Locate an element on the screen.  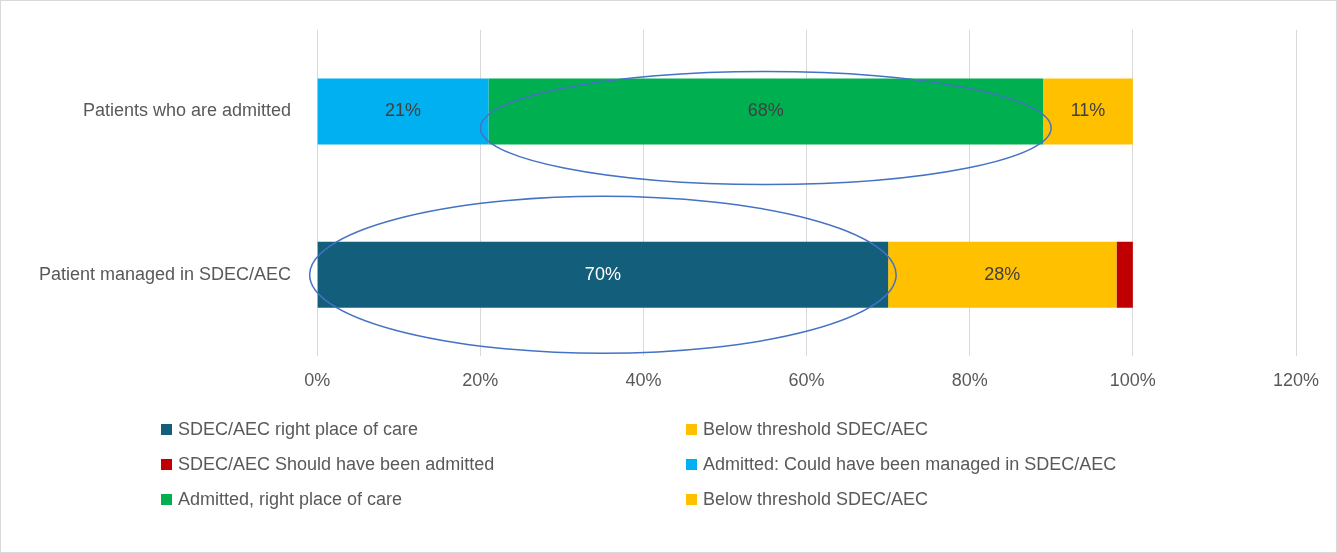
x-tick-label: 0% is located at coordinates (317, 380).